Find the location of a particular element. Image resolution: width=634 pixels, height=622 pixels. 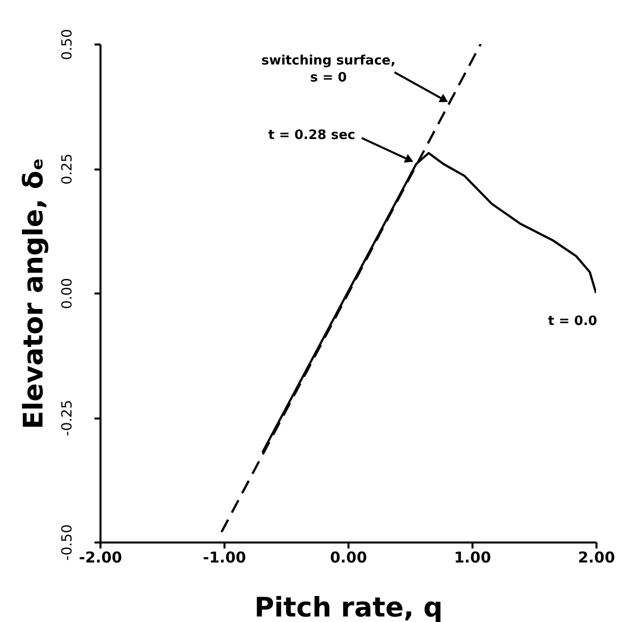

x-axis-title: Pitch rate, q is located at coordinates (348, 607).